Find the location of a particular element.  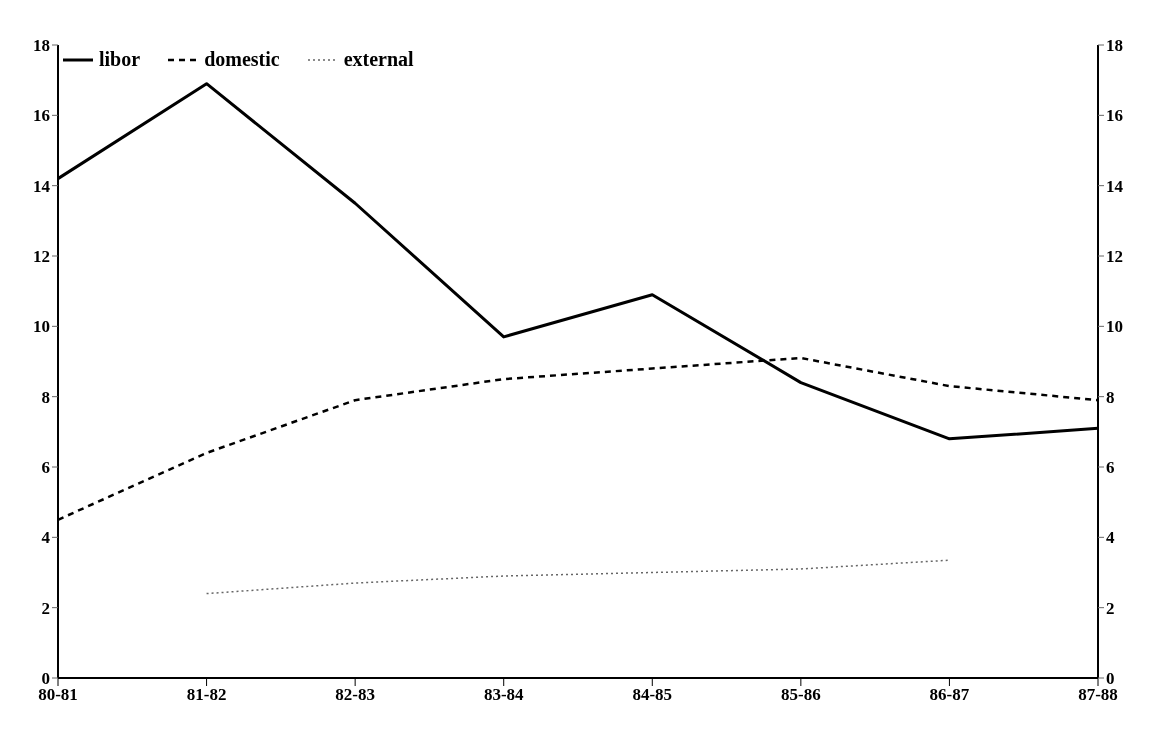

y2-tick-label: 16 is located at coordinates (1114, 116).